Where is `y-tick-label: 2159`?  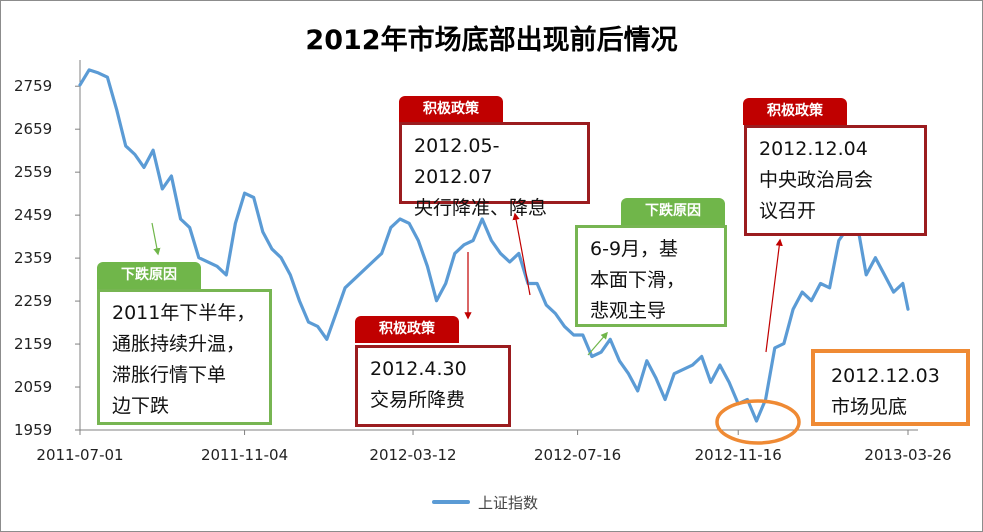 y-tick-label: 2159 is located at coordinates (33, 344).